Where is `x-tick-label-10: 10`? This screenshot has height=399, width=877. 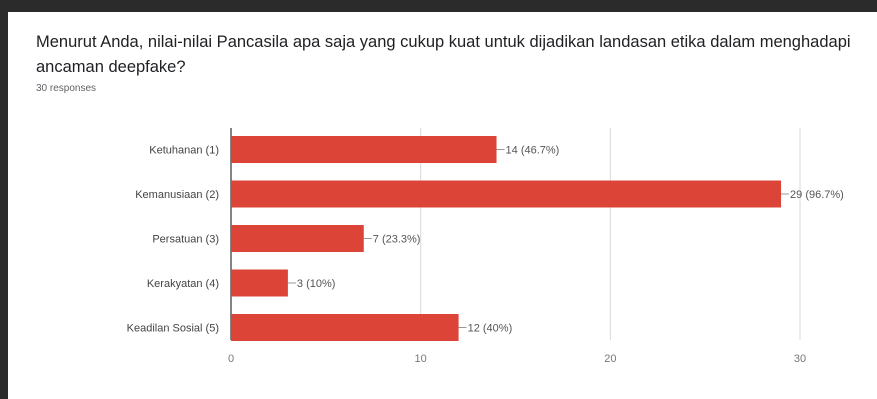
x-tick-label-10: 10 is located at coordinates (421, 359).